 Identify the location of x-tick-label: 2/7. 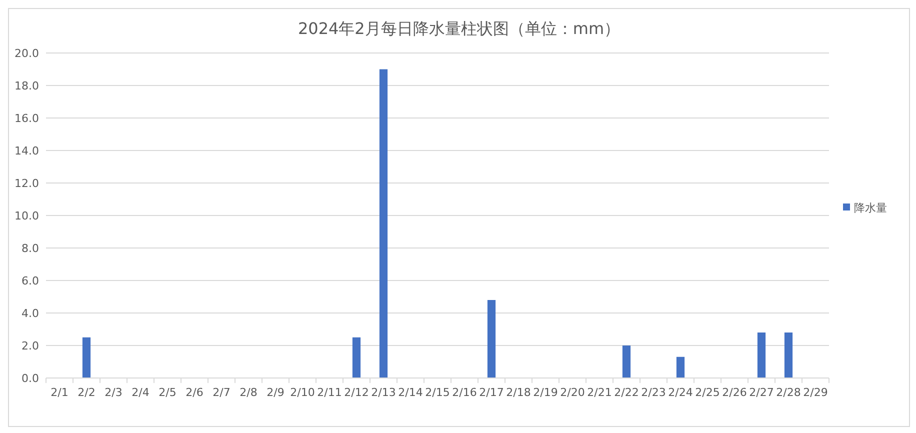
(221, 392).